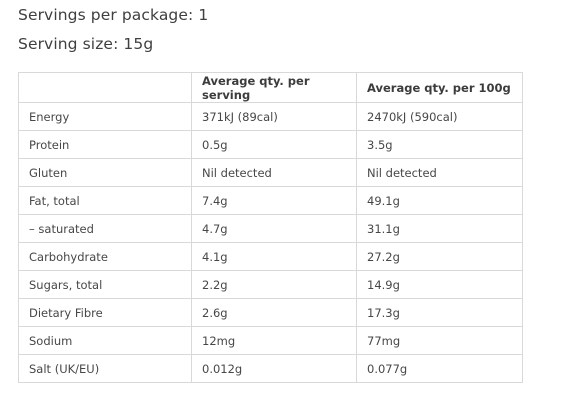 Image resolution: width=564 pixels, height=417 pixels. I want to click on per-serving-value: 12mg, so click(274, 340).